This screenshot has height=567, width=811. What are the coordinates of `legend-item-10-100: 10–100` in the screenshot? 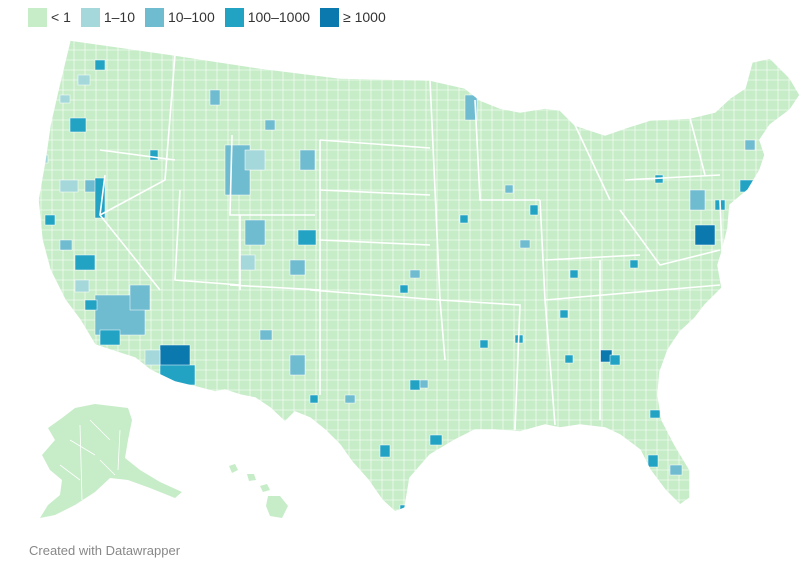 It's located at (180, 17).